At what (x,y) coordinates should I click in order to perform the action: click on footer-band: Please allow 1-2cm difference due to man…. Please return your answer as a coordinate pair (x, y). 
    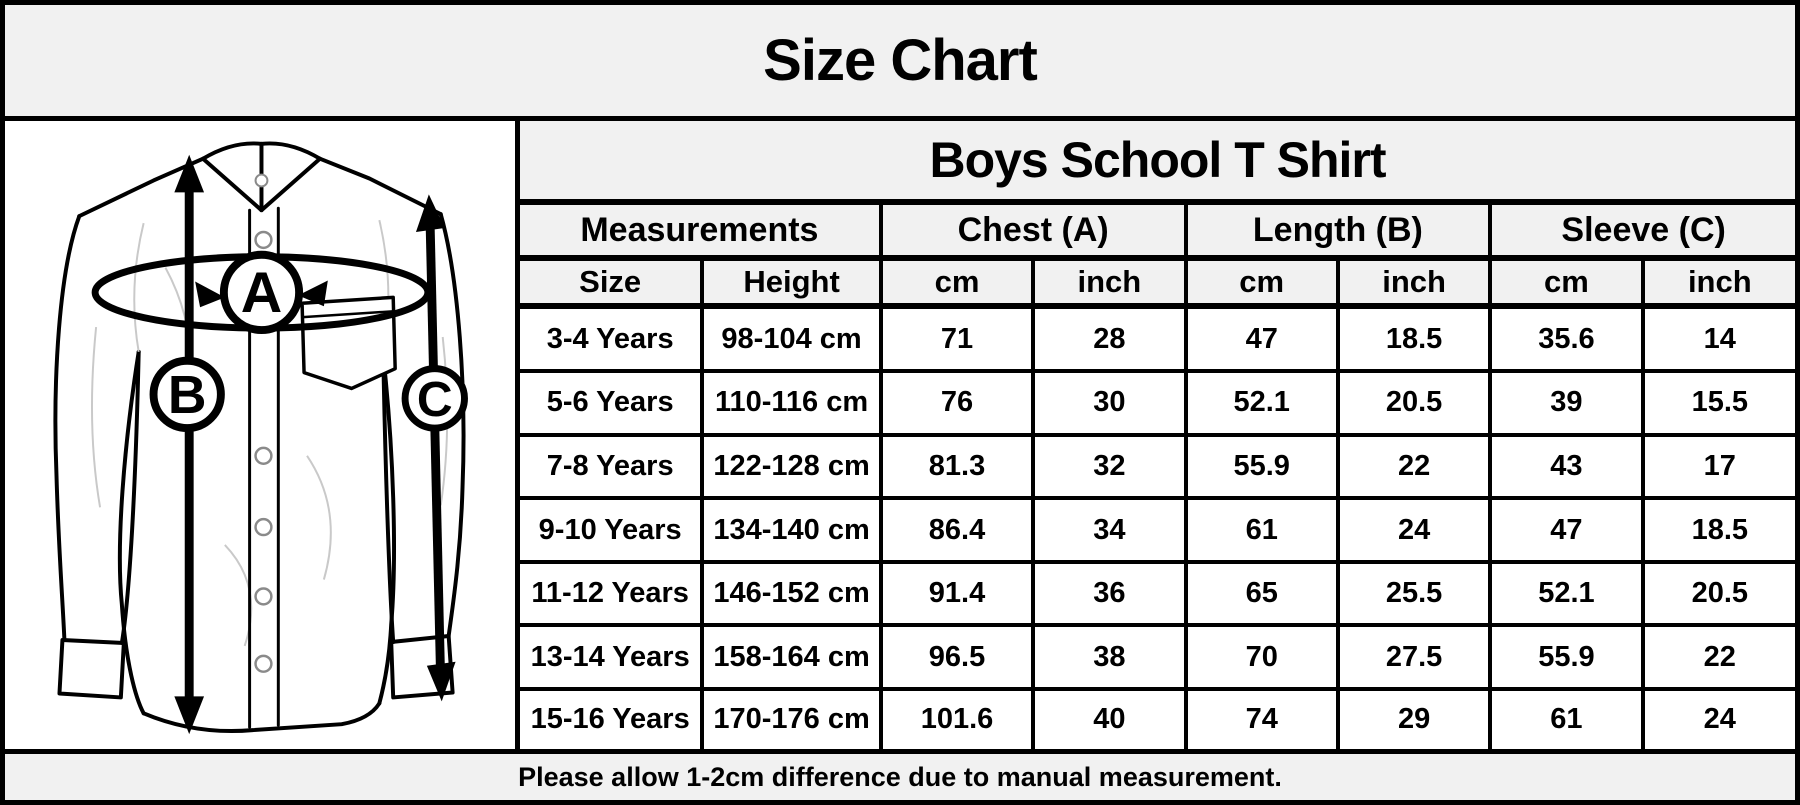
    Looking at the image, I should click on (900, 774).